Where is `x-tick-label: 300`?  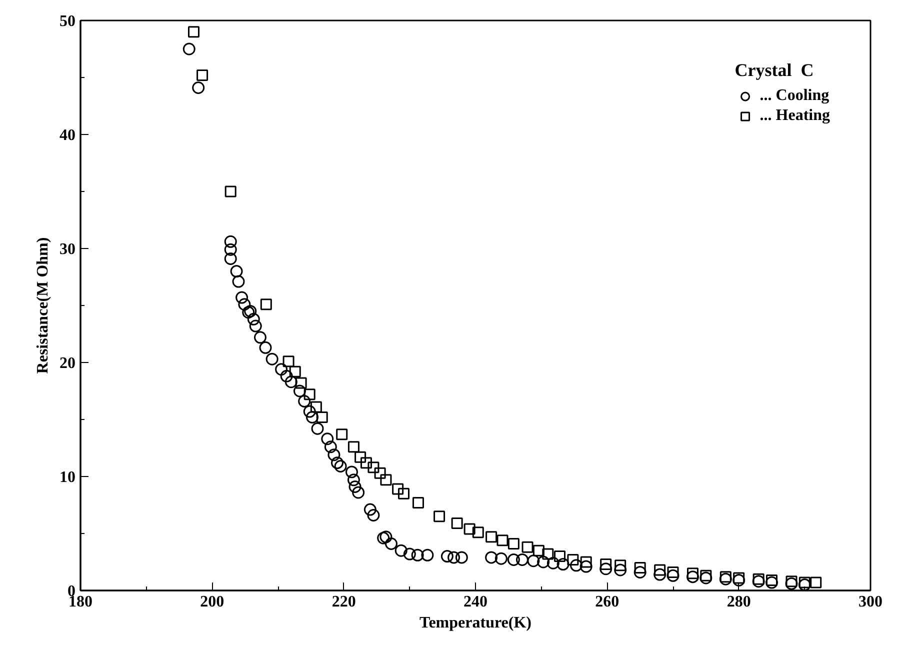 x-tick-label: 300 is located at coordinates (870, 602).